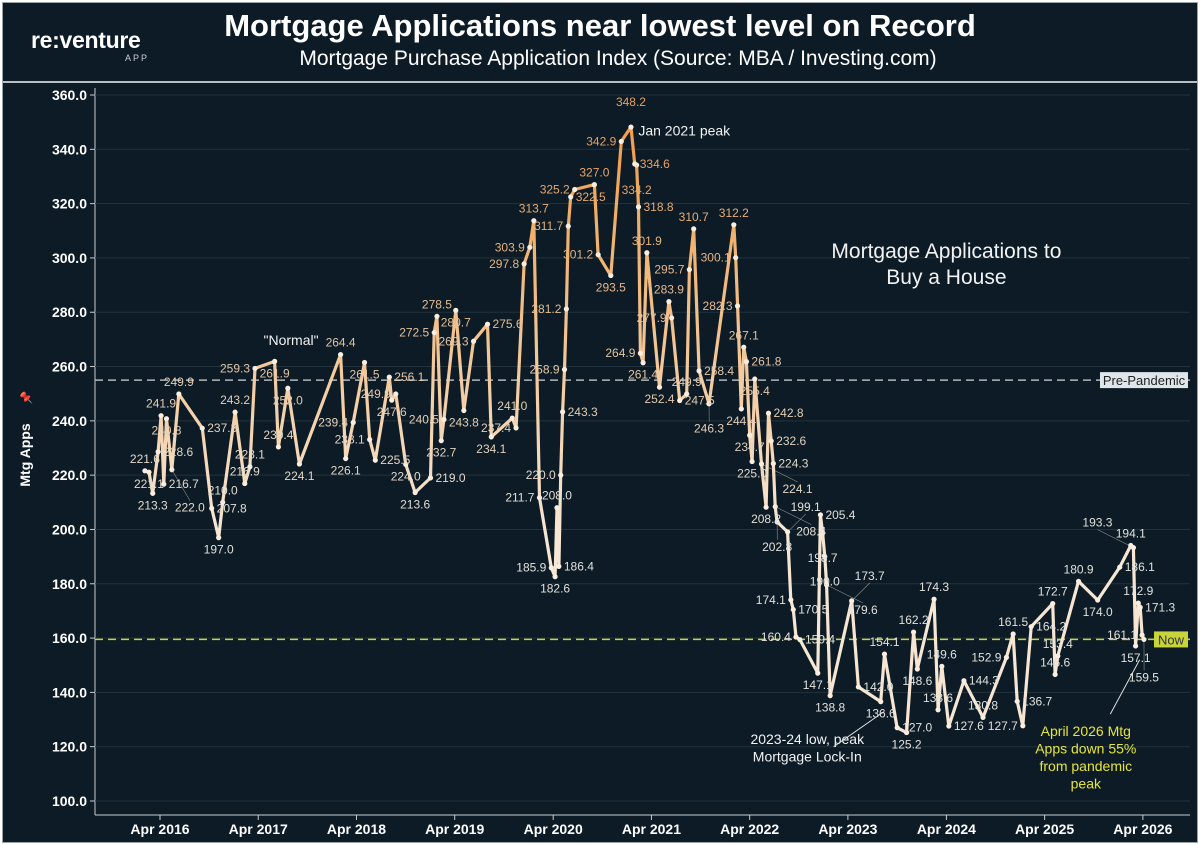  What do you see at coordinates (969, 726) in the screenshot?
I see `data-label: 127.6` at bounding box center [969, 726].